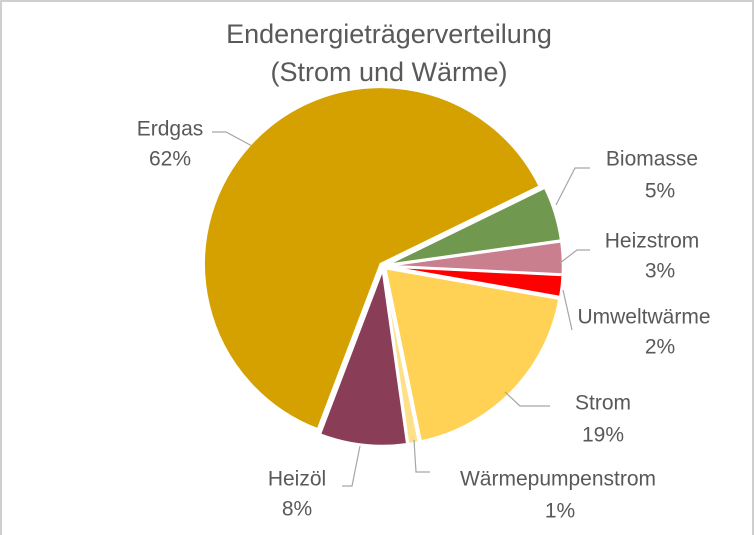  Describe the element at coordinates (297, 509) in the screenshot. I see `slice-value-label: 8%` at that location.